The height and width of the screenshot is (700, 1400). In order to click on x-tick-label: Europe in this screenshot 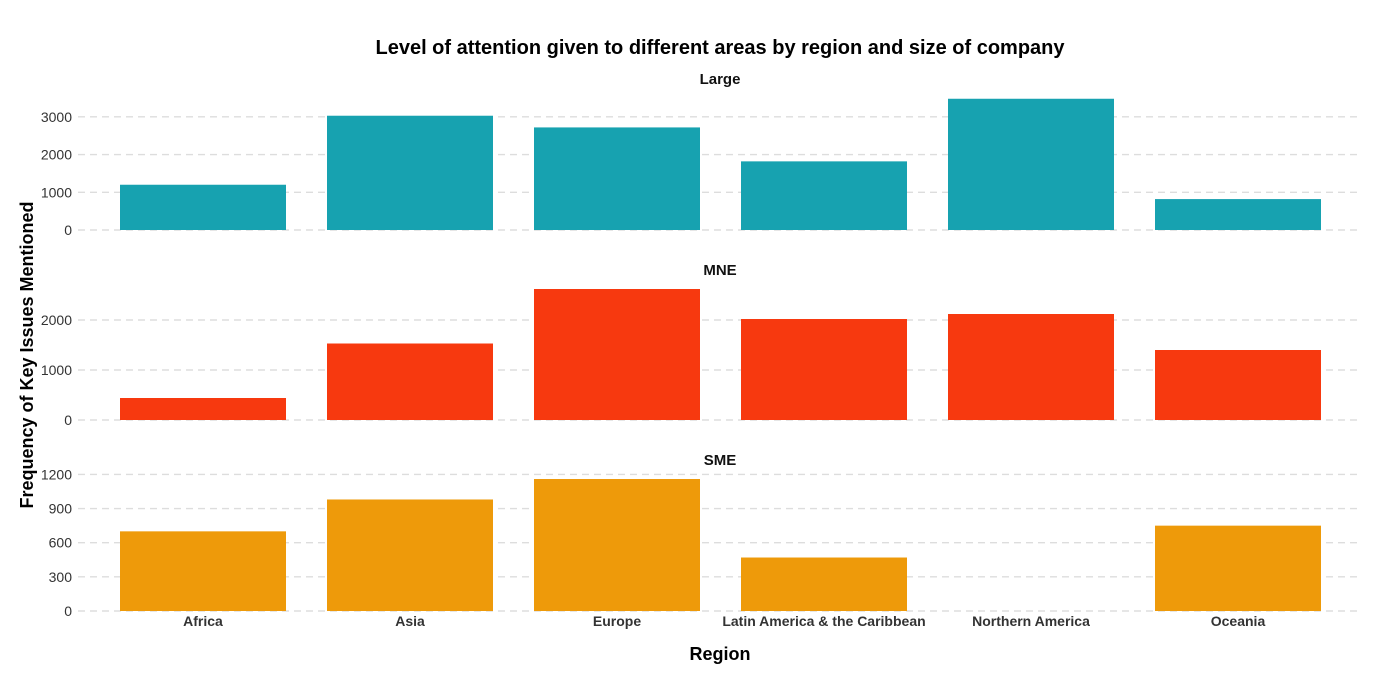, I will do `click(617, 621)`.